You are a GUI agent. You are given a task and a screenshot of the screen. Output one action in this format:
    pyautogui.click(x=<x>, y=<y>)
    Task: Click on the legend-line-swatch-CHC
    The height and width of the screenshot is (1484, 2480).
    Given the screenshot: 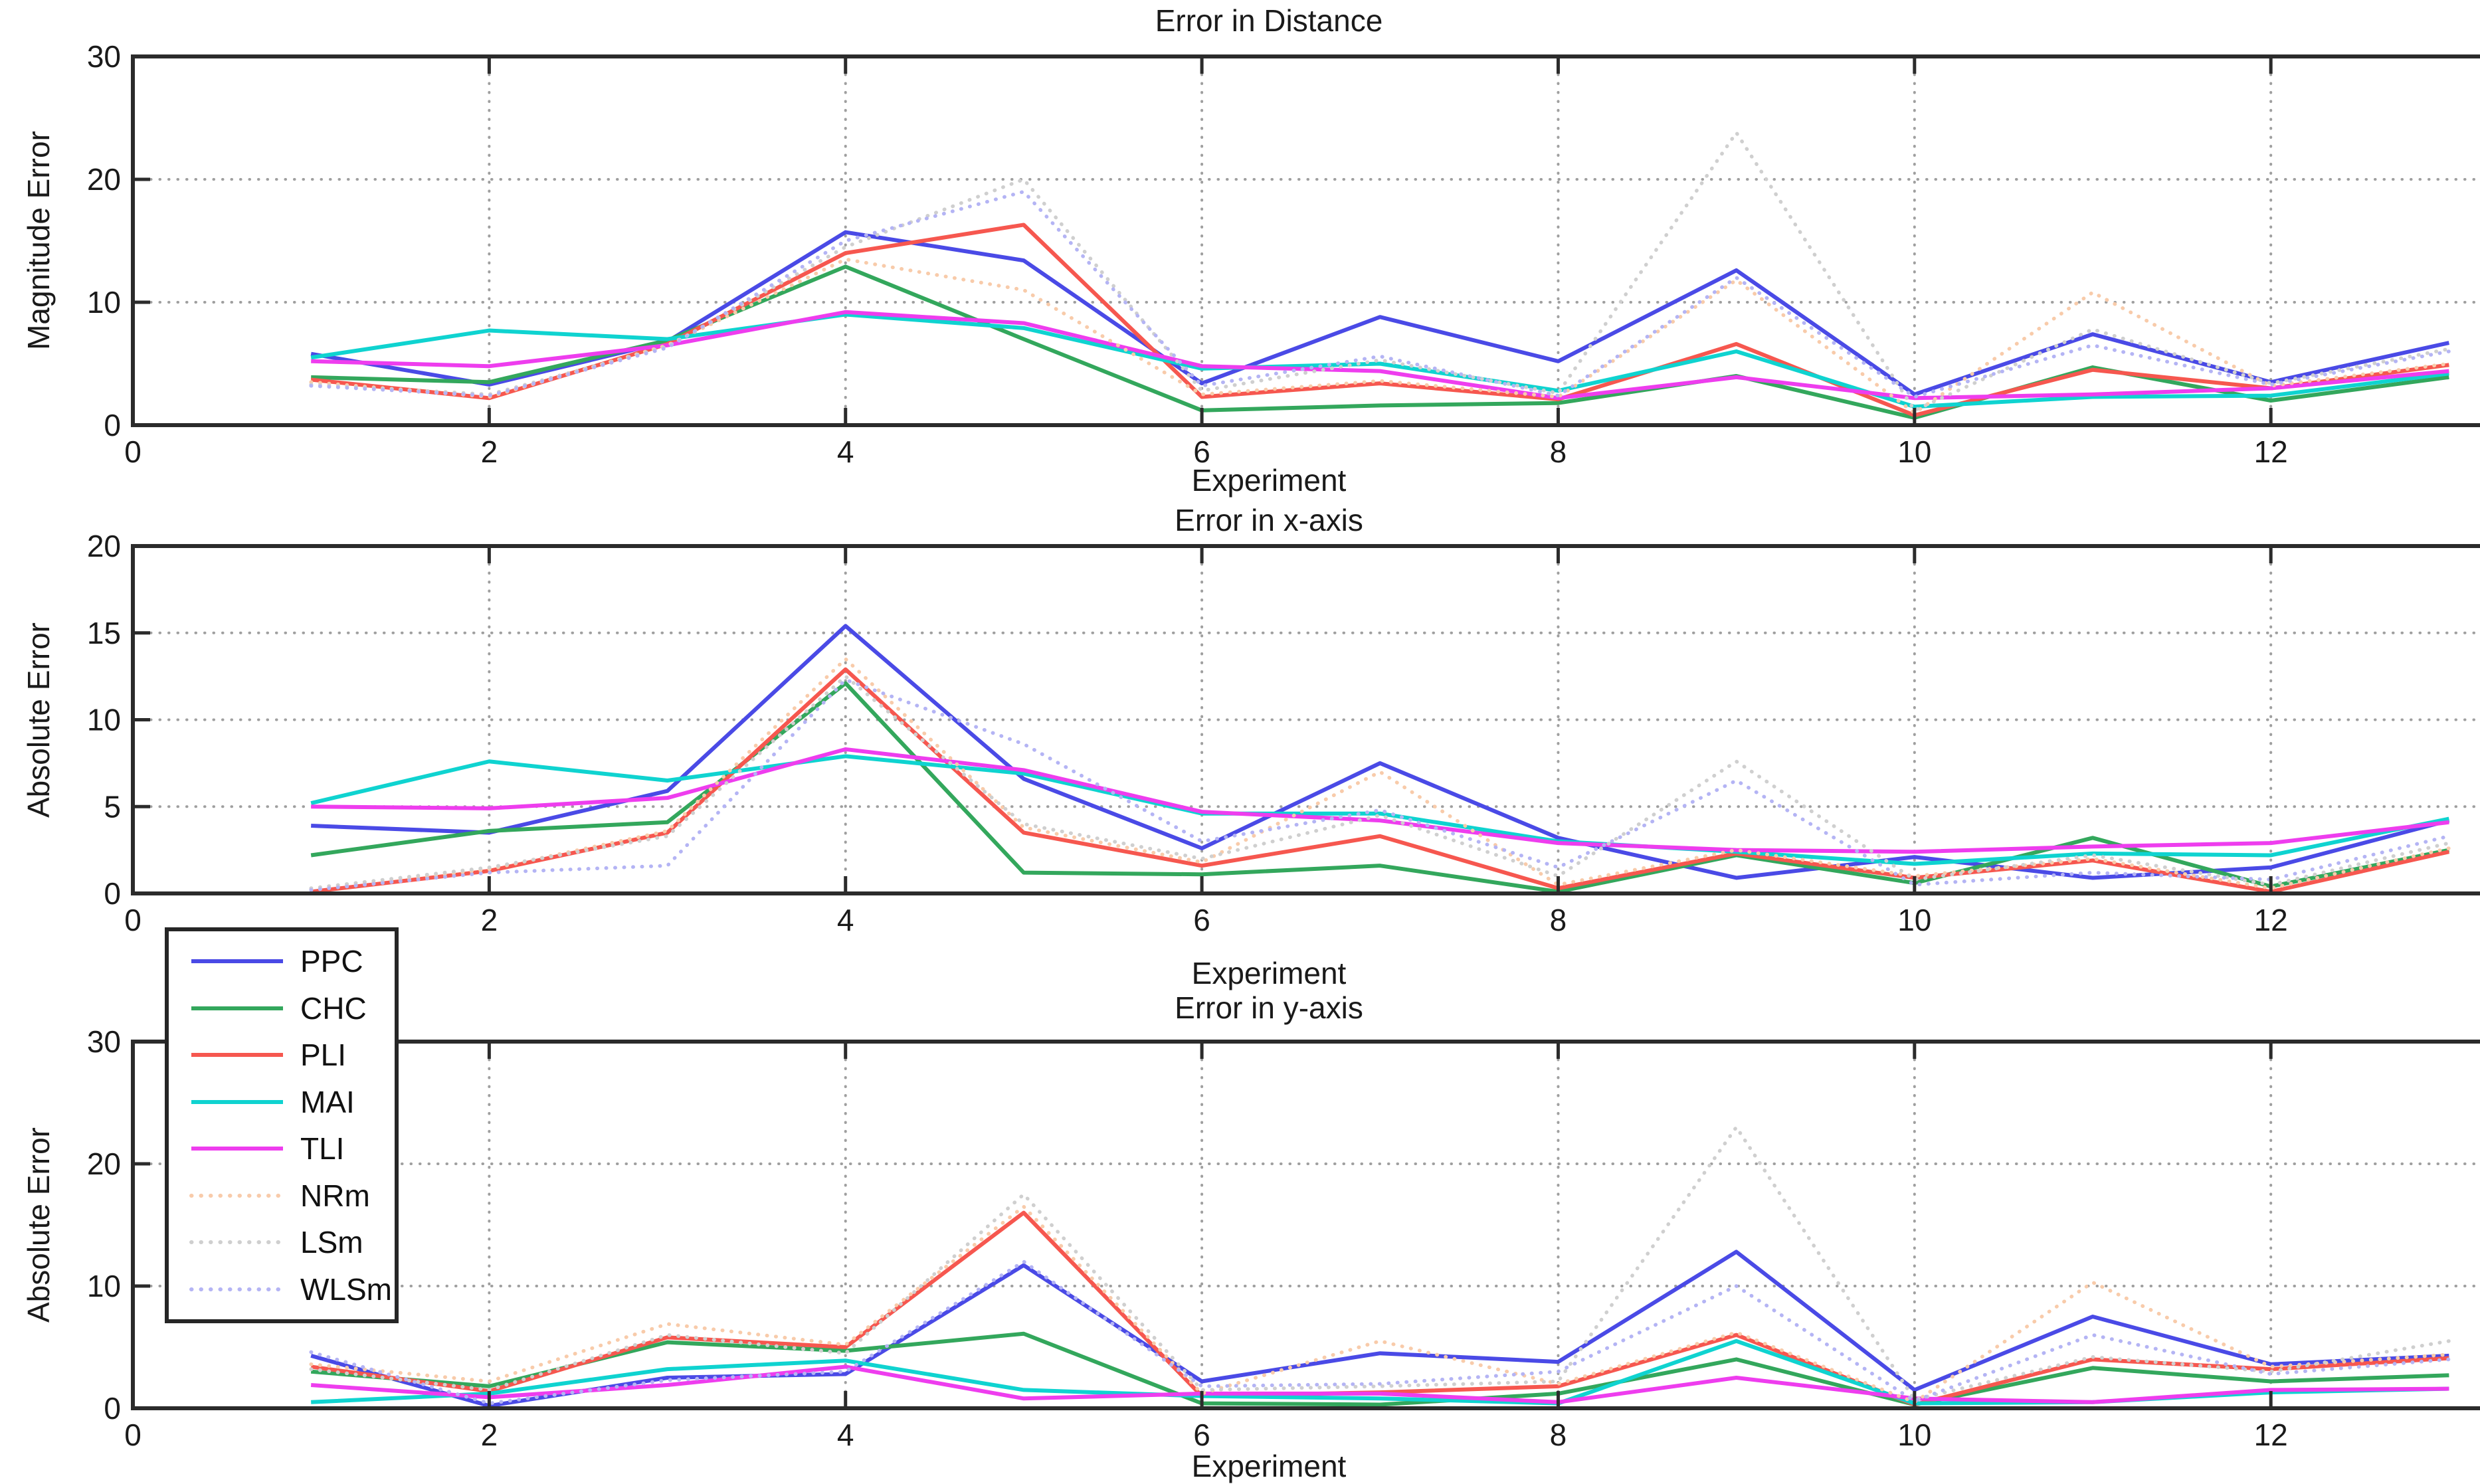 What is the action you would take?
    pyautogui.click(x=237, y=1008)
    